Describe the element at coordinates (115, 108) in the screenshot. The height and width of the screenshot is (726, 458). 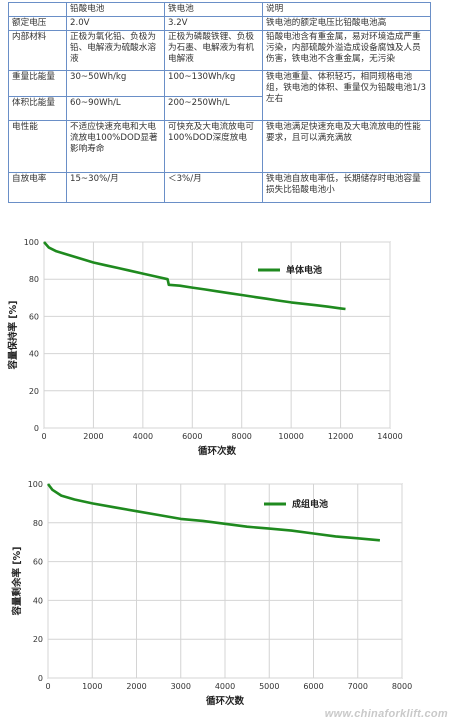
I see `cell-lead-acid: 60~90Wh/L` at that location.